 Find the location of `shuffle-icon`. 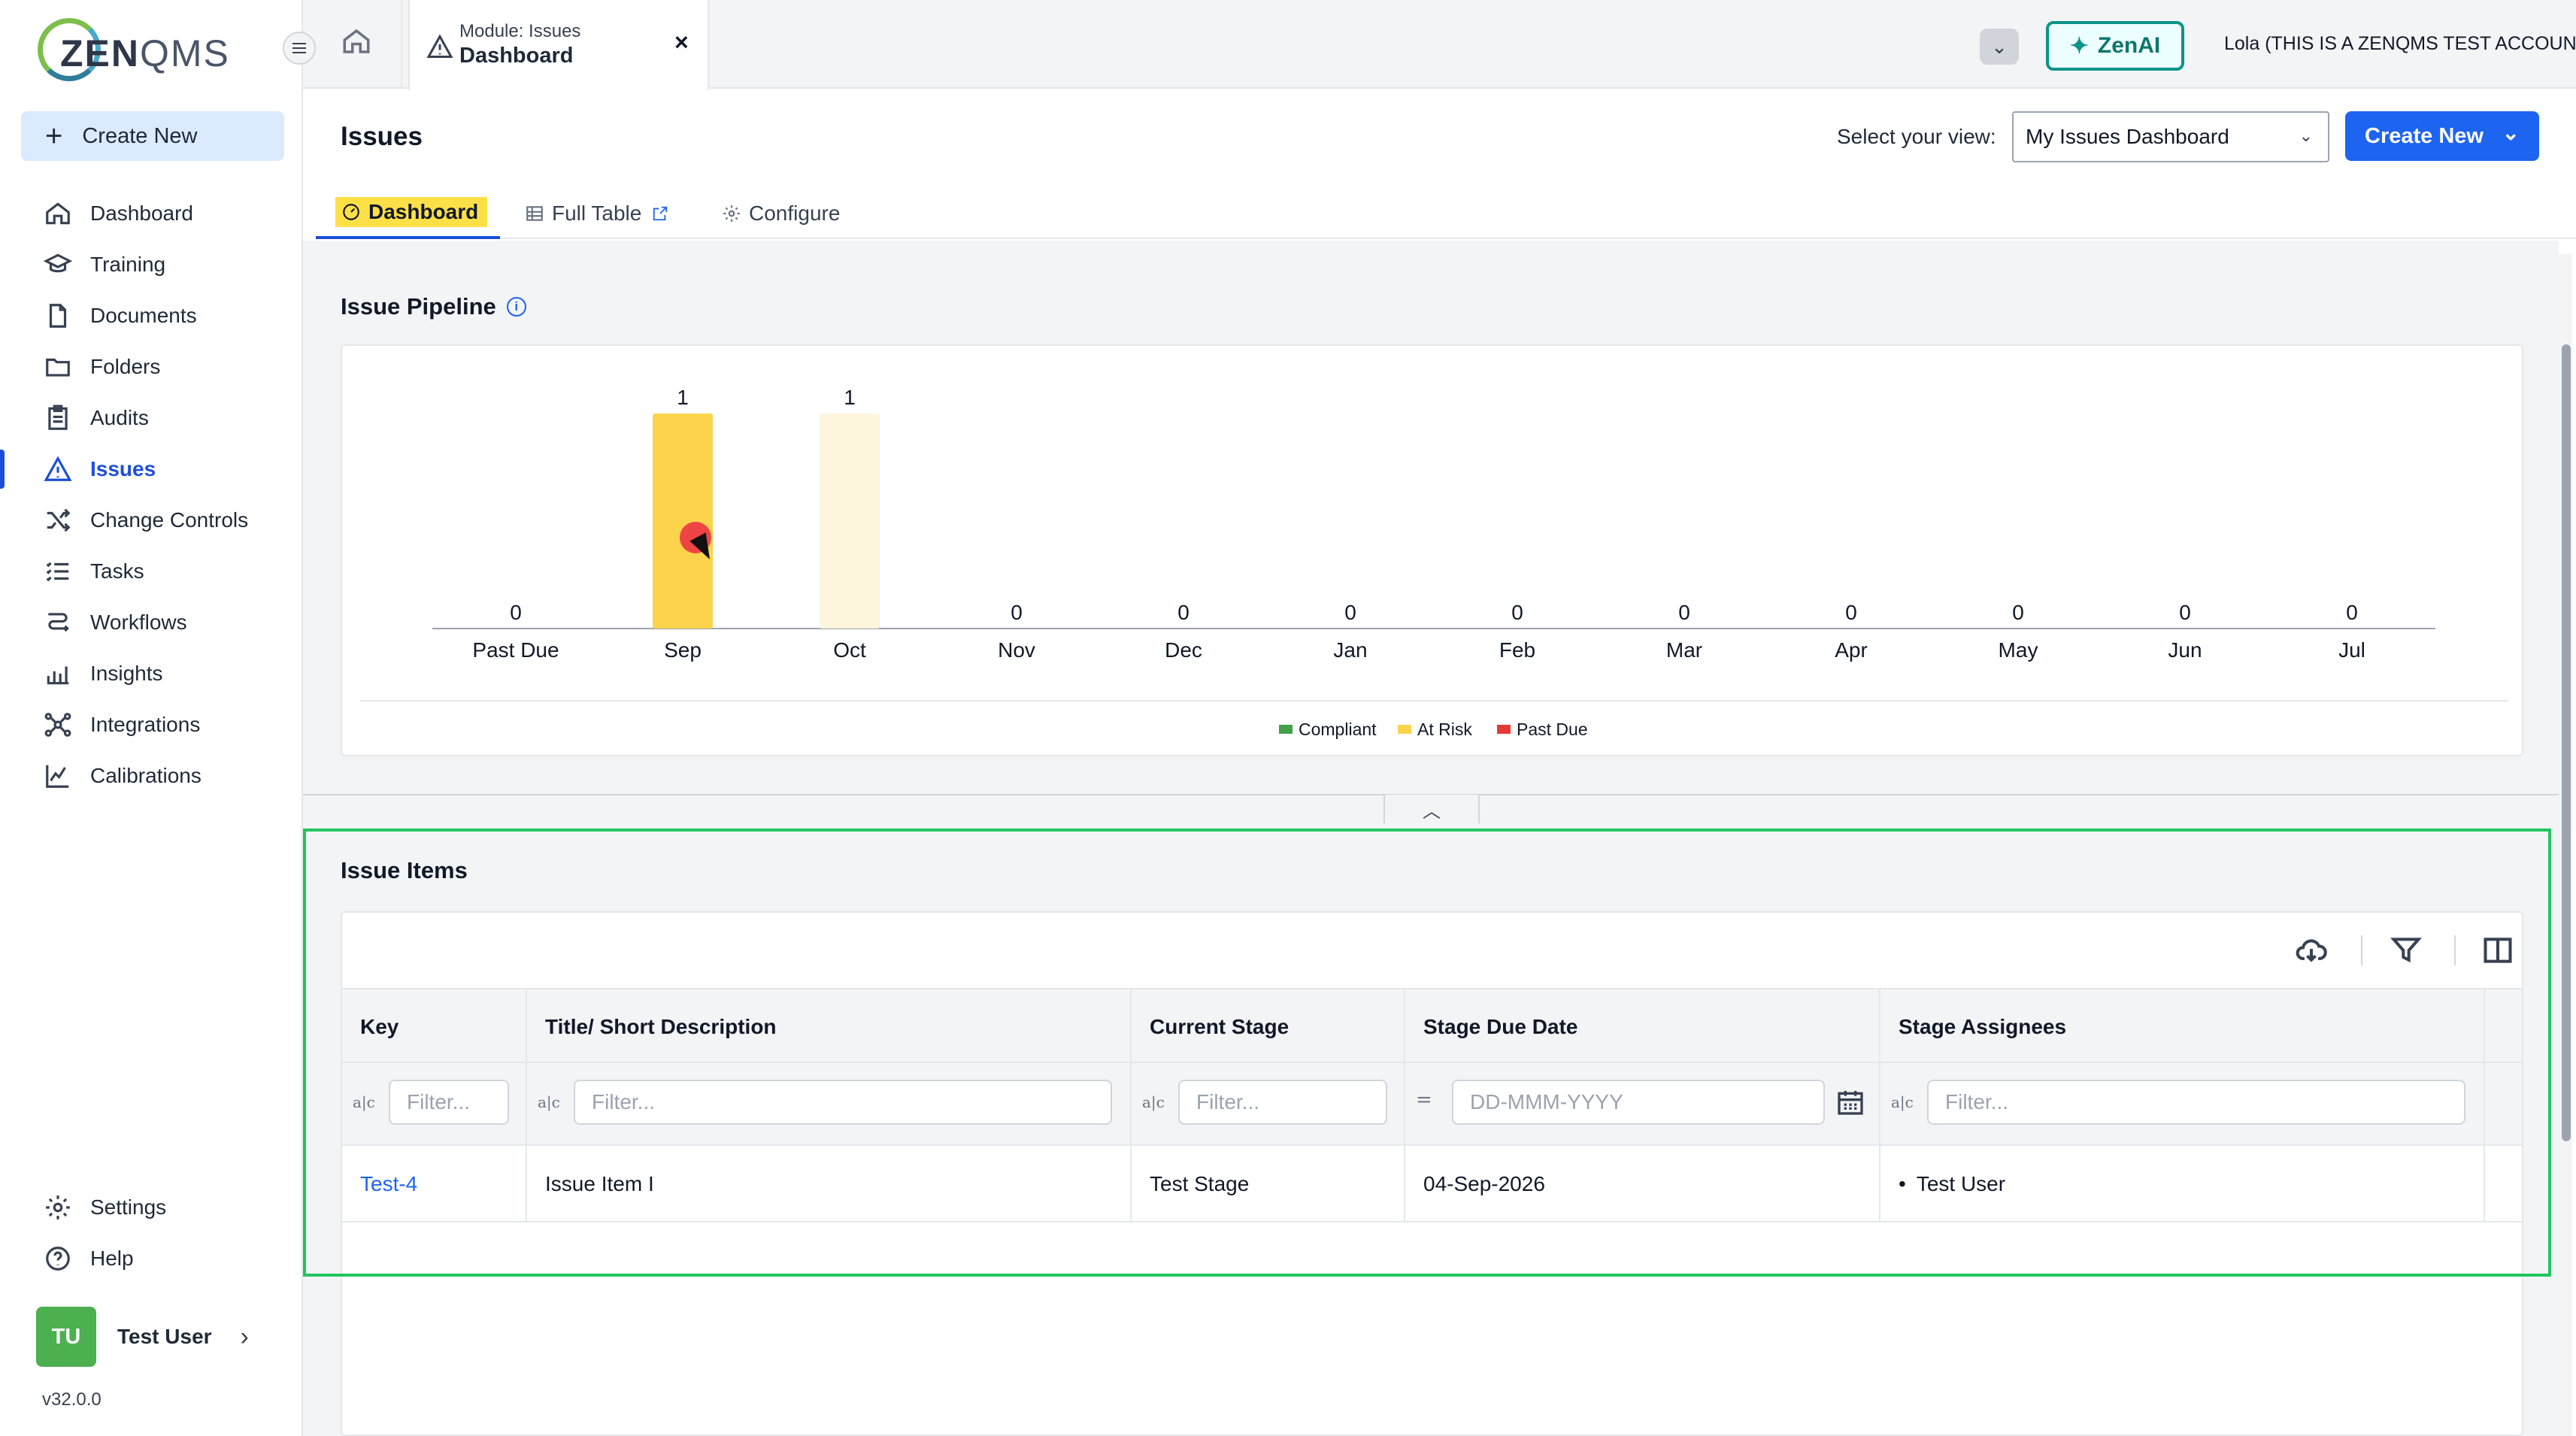

shuffle-icon is located at coordinates (59, 520).